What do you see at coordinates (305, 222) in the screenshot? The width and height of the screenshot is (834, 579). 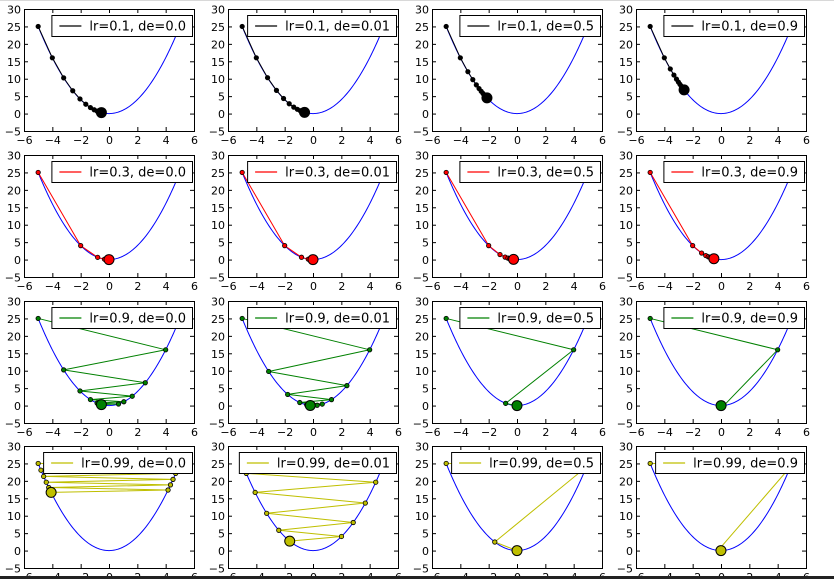 I see `subplot-r2-c2: −6 −4 −2 0 2 4 6 −5 0 5 10 15 20 25 30 lr=0.3, de=0.01` at bounding box center [305, 222].